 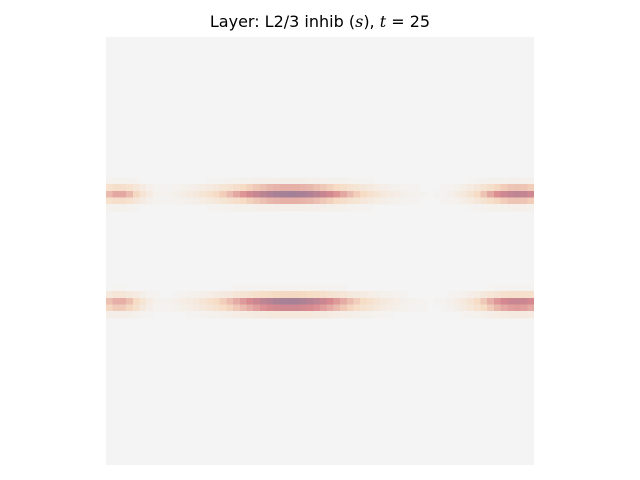 I want to click on title-var-symbol: s, so click(x=359, y=21).